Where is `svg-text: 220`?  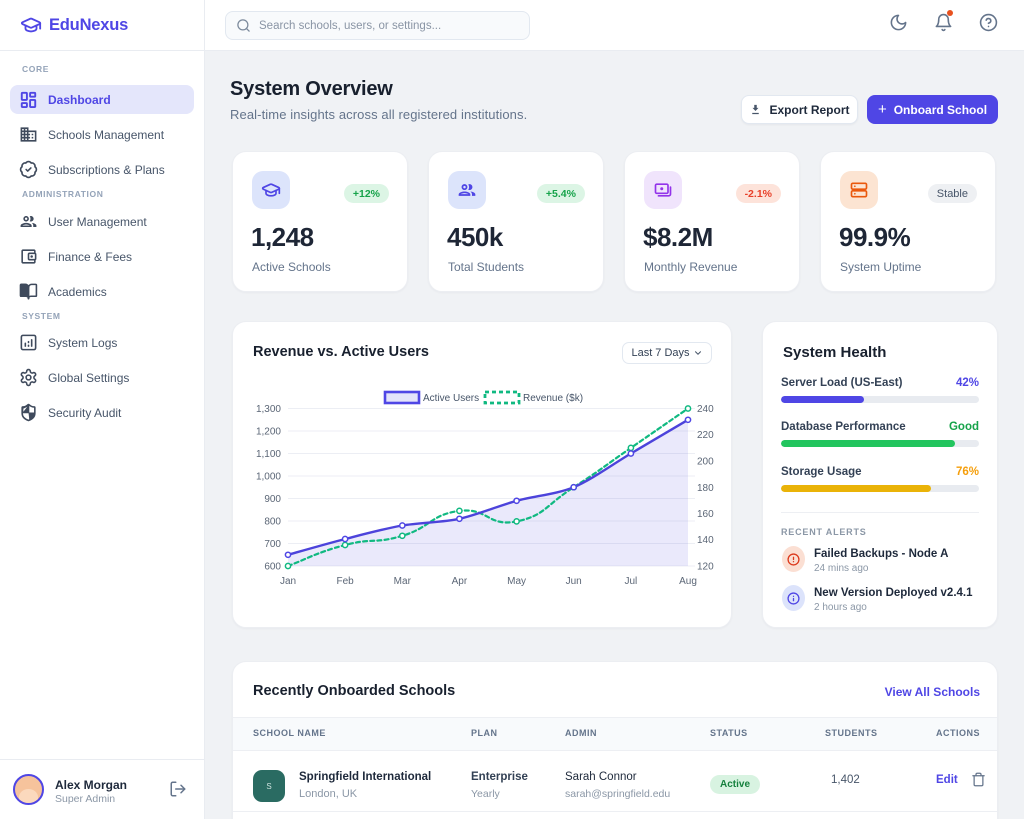
svg-text: 220 is located at coordinates (705, 435).